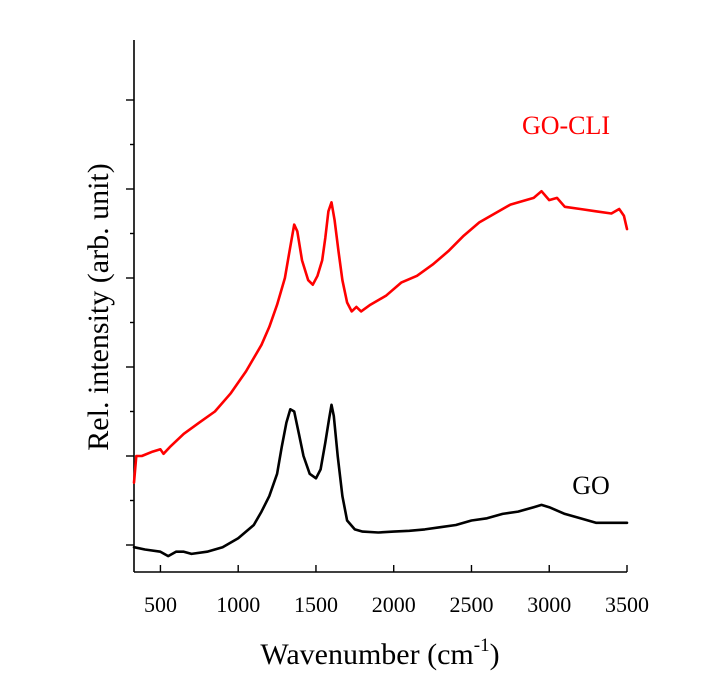  I want to click on series-label-go-cli: GO-CLI, so click(566, 125).